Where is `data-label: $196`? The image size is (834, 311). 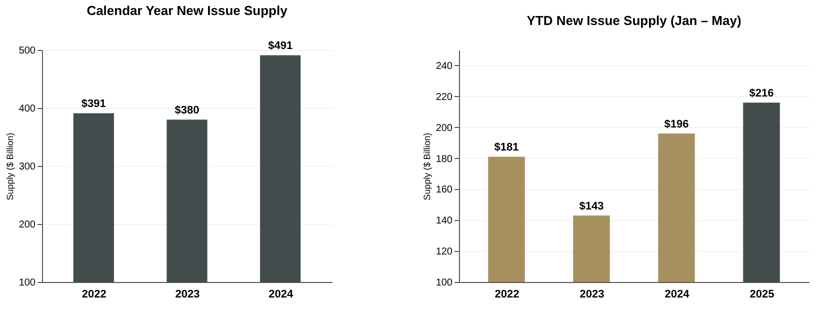
data-label: $196 is located at coordinates (676, 124).